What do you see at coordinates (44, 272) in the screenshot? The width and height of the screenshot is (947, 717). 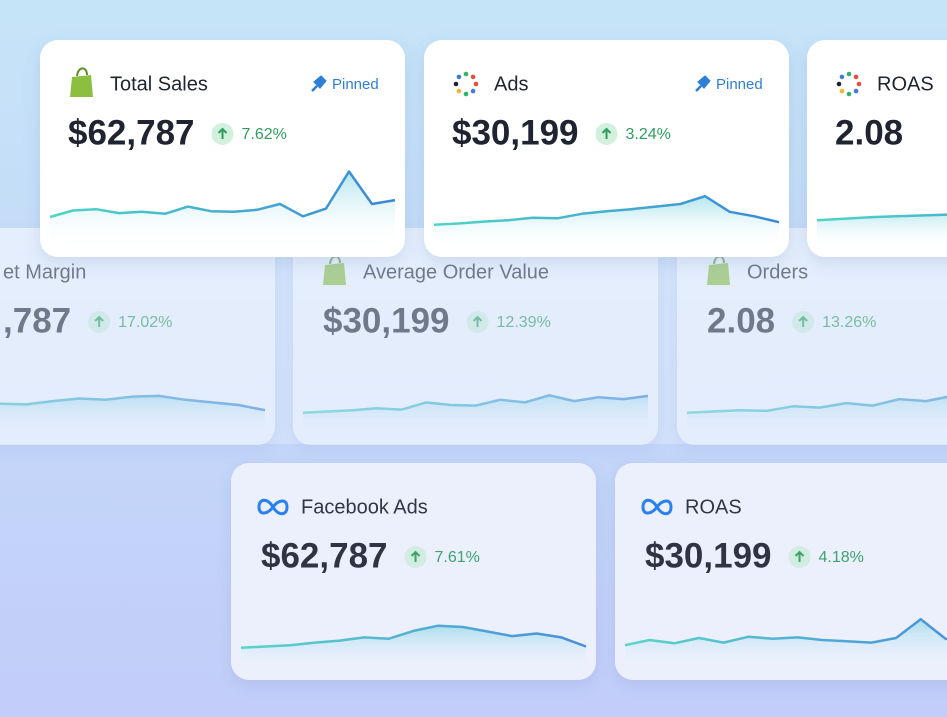 I see `card-title: et Margin` at bounding box center [44, 272].